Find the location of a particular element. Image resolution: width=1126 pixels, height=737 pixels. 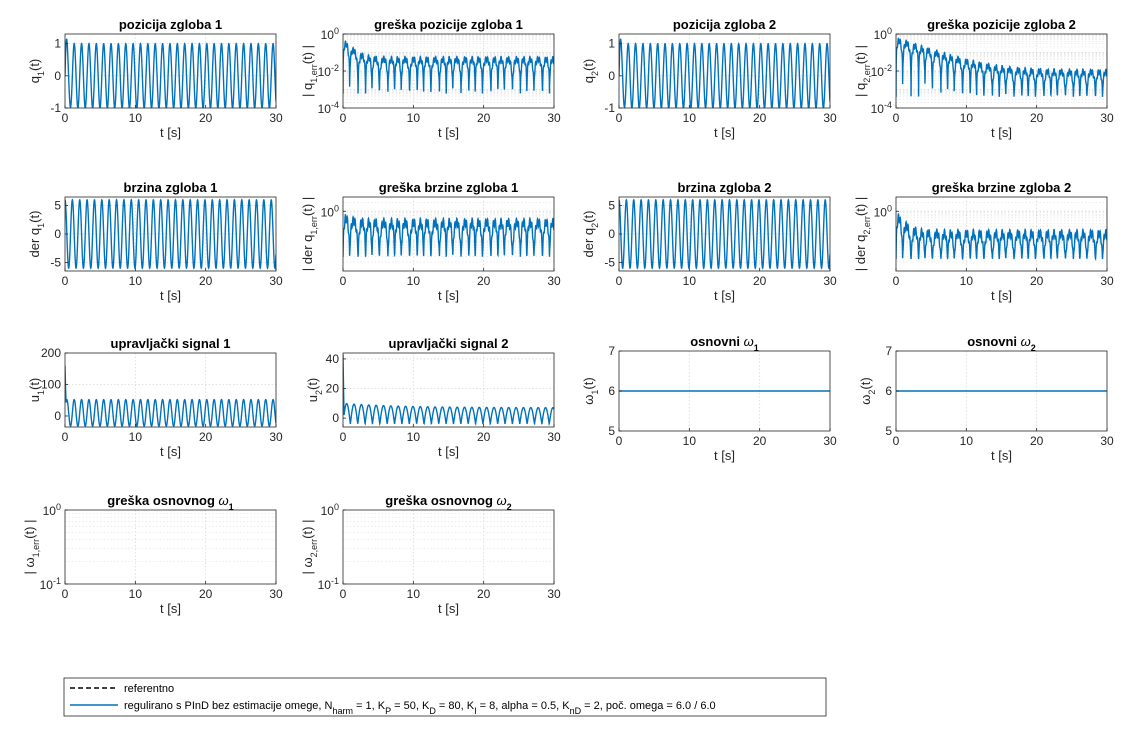

y-tick-label: -5 is located at coordinates (55, 262).